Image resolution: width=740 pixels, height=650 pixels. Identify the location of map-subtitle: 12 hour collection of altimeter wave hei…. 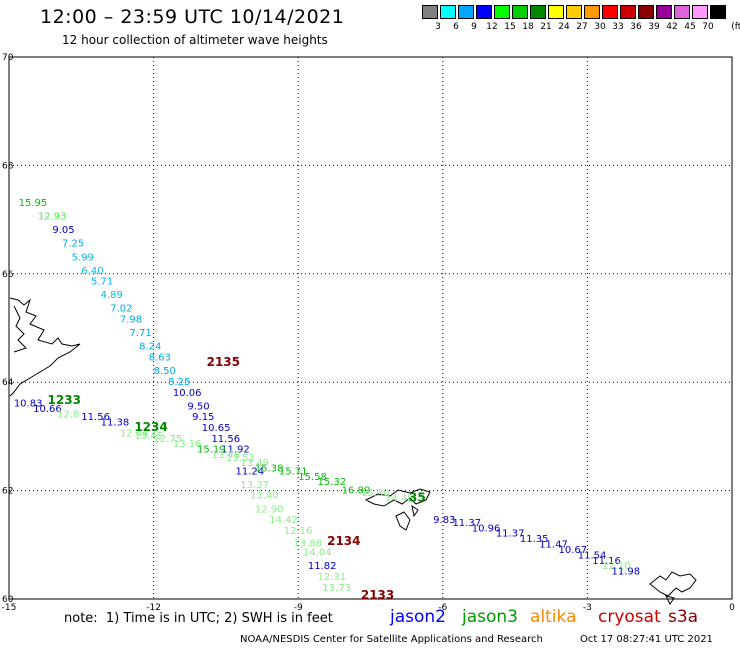
(195, 40).